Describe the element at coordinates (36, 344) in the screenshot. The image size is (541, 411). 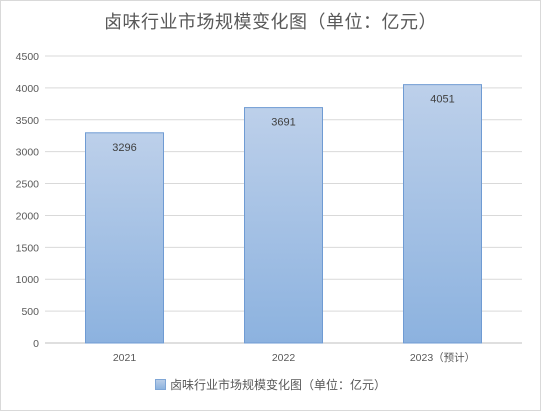
I see `y-tick-label: 0` at that location.